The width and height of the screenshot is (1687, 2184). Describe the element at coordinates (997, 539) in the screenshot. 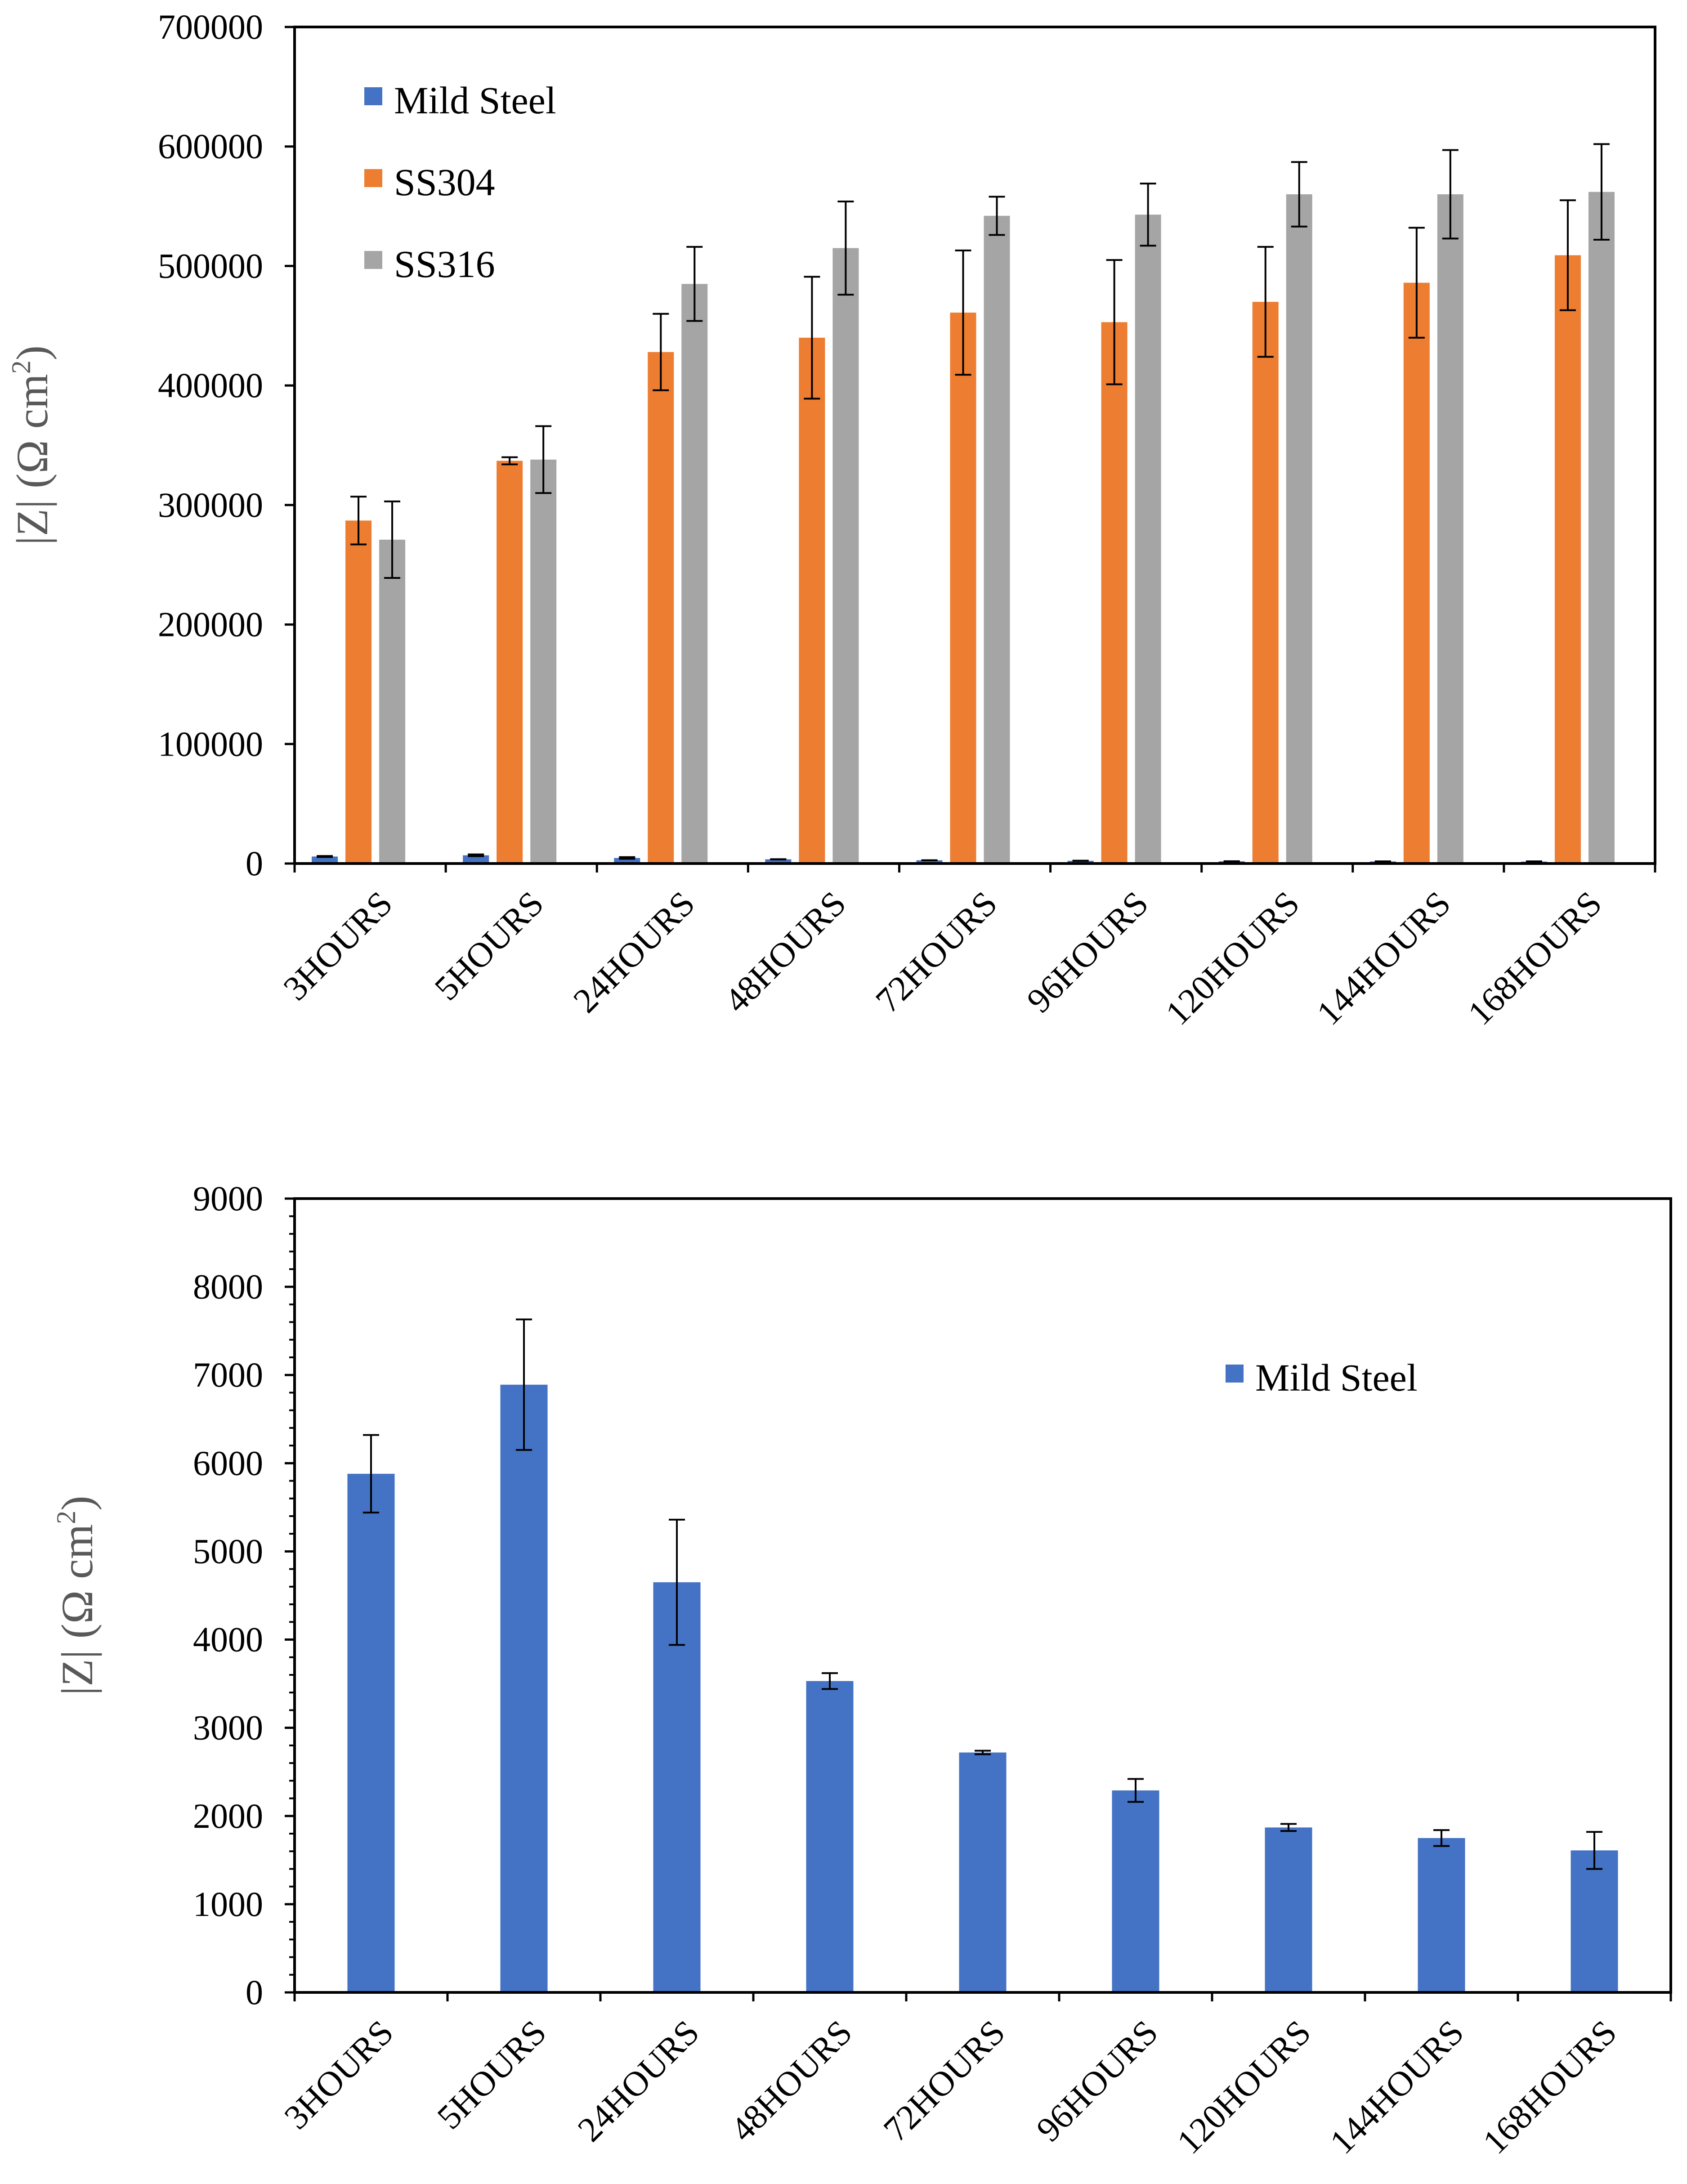

I see `bar-ss316-72hours` at that location.